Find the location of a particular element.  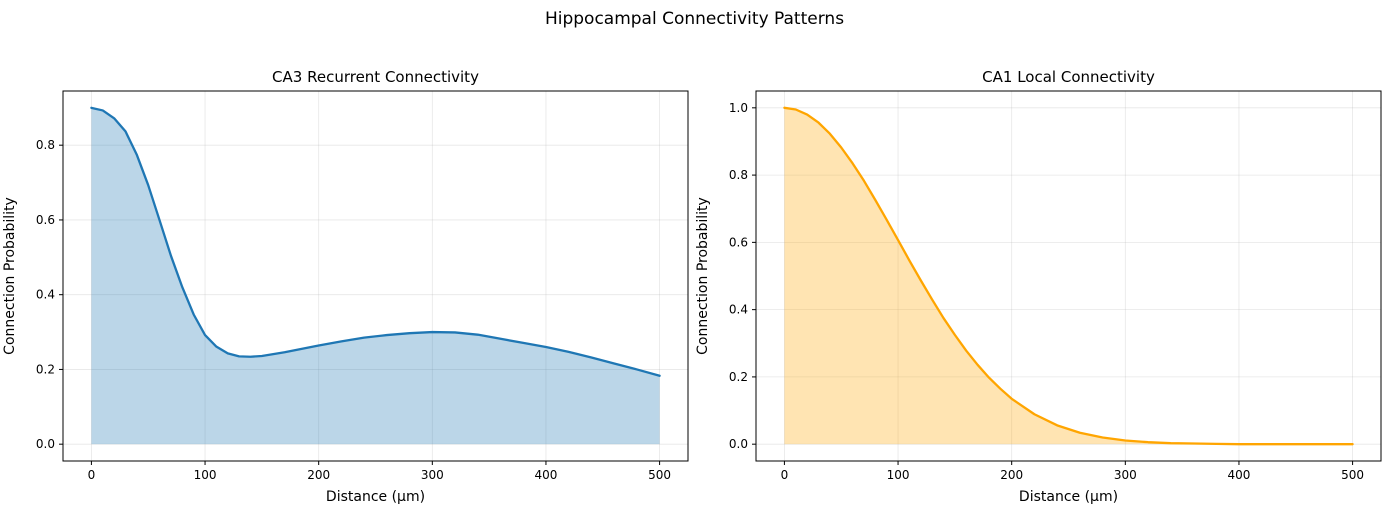

chart-title: CA1 Local Connectivity is located at coordinates (1068, 77).